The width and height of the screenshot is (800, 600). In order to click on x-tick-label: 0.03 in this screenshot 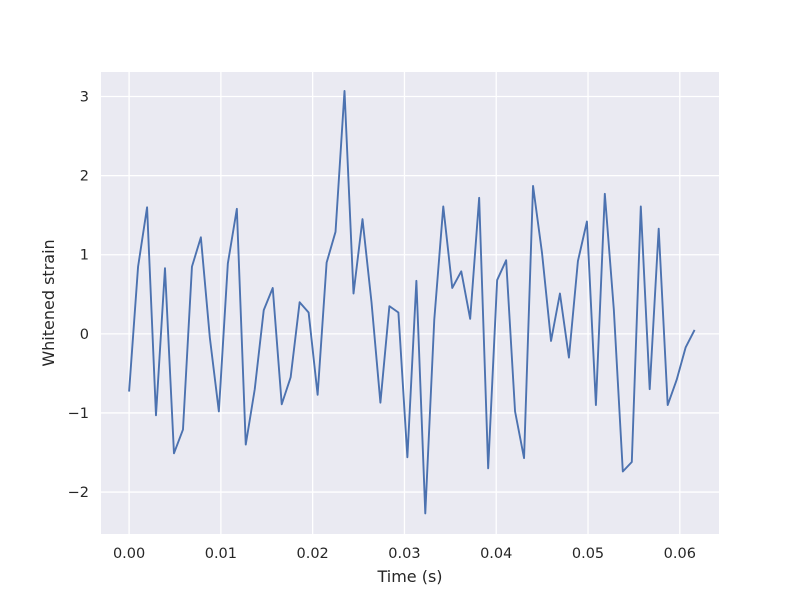, I will do `click(404, 554)`.